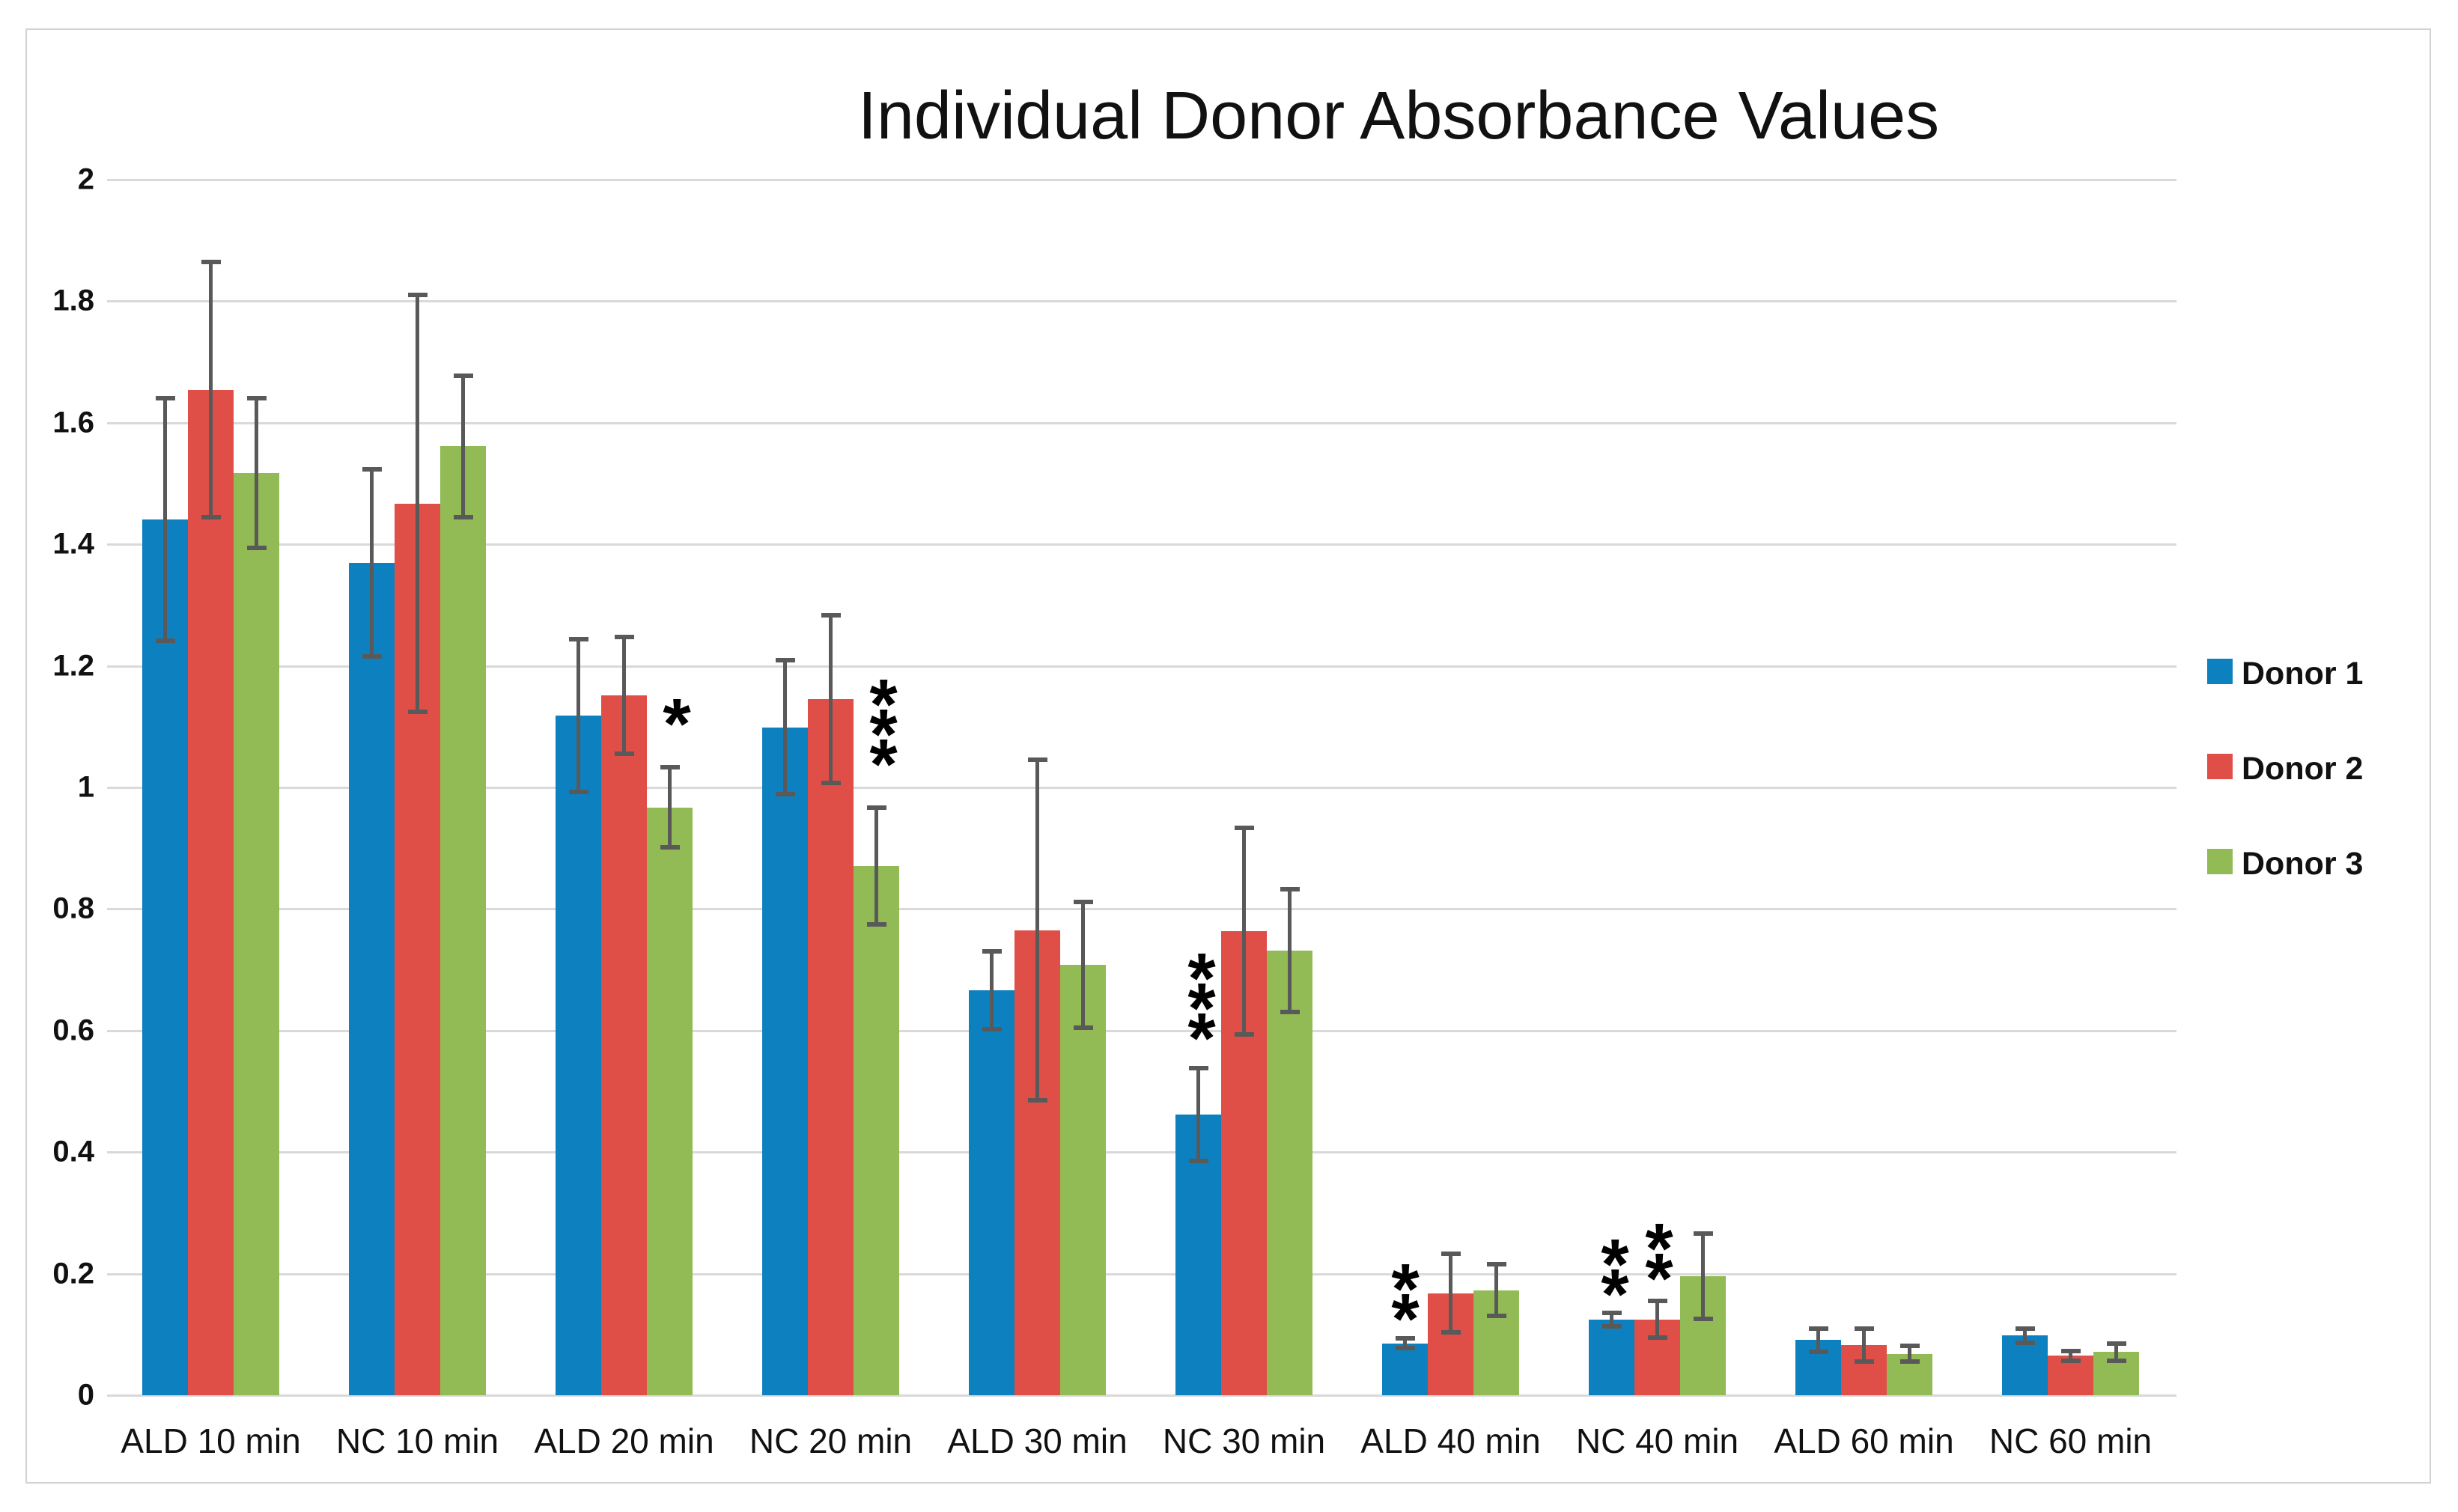 The image size is (2458, 1512). What do you see at coordinates (417, 1440) in the screenshot?
I see `x-axis-category-label: NC 10 min` at bounding box center [417, 1440].